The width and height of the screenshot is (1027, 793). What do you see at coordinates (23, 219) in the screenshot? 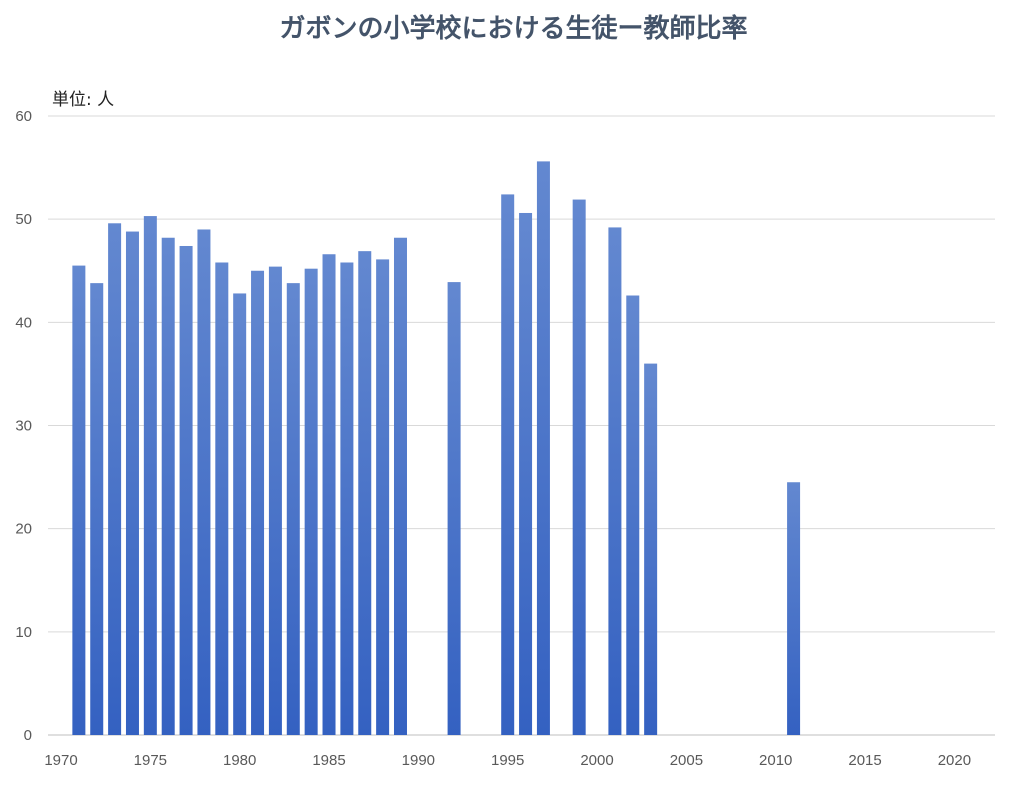
I see `y-tick-label: 50` at bounding box center [23, 219].